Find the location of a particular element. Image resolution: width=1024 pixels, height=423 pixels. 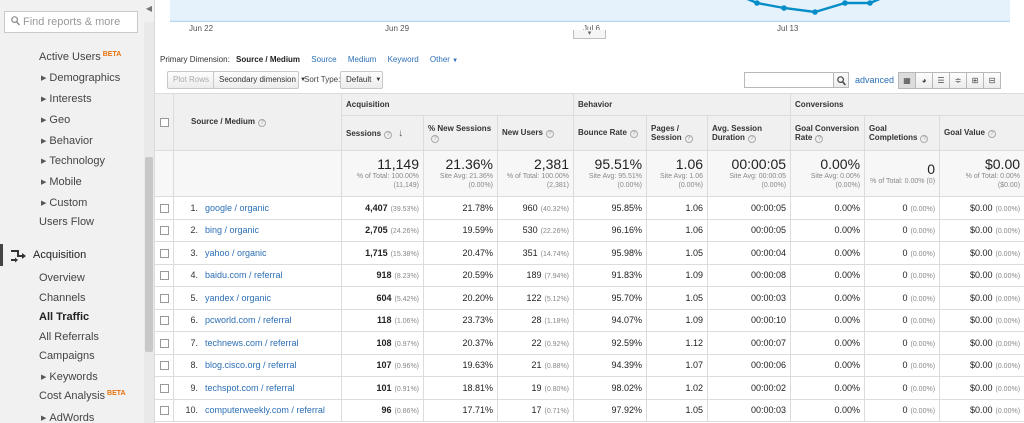

dimension-link-other: Other ▼ is located at coordinates (444, 59).